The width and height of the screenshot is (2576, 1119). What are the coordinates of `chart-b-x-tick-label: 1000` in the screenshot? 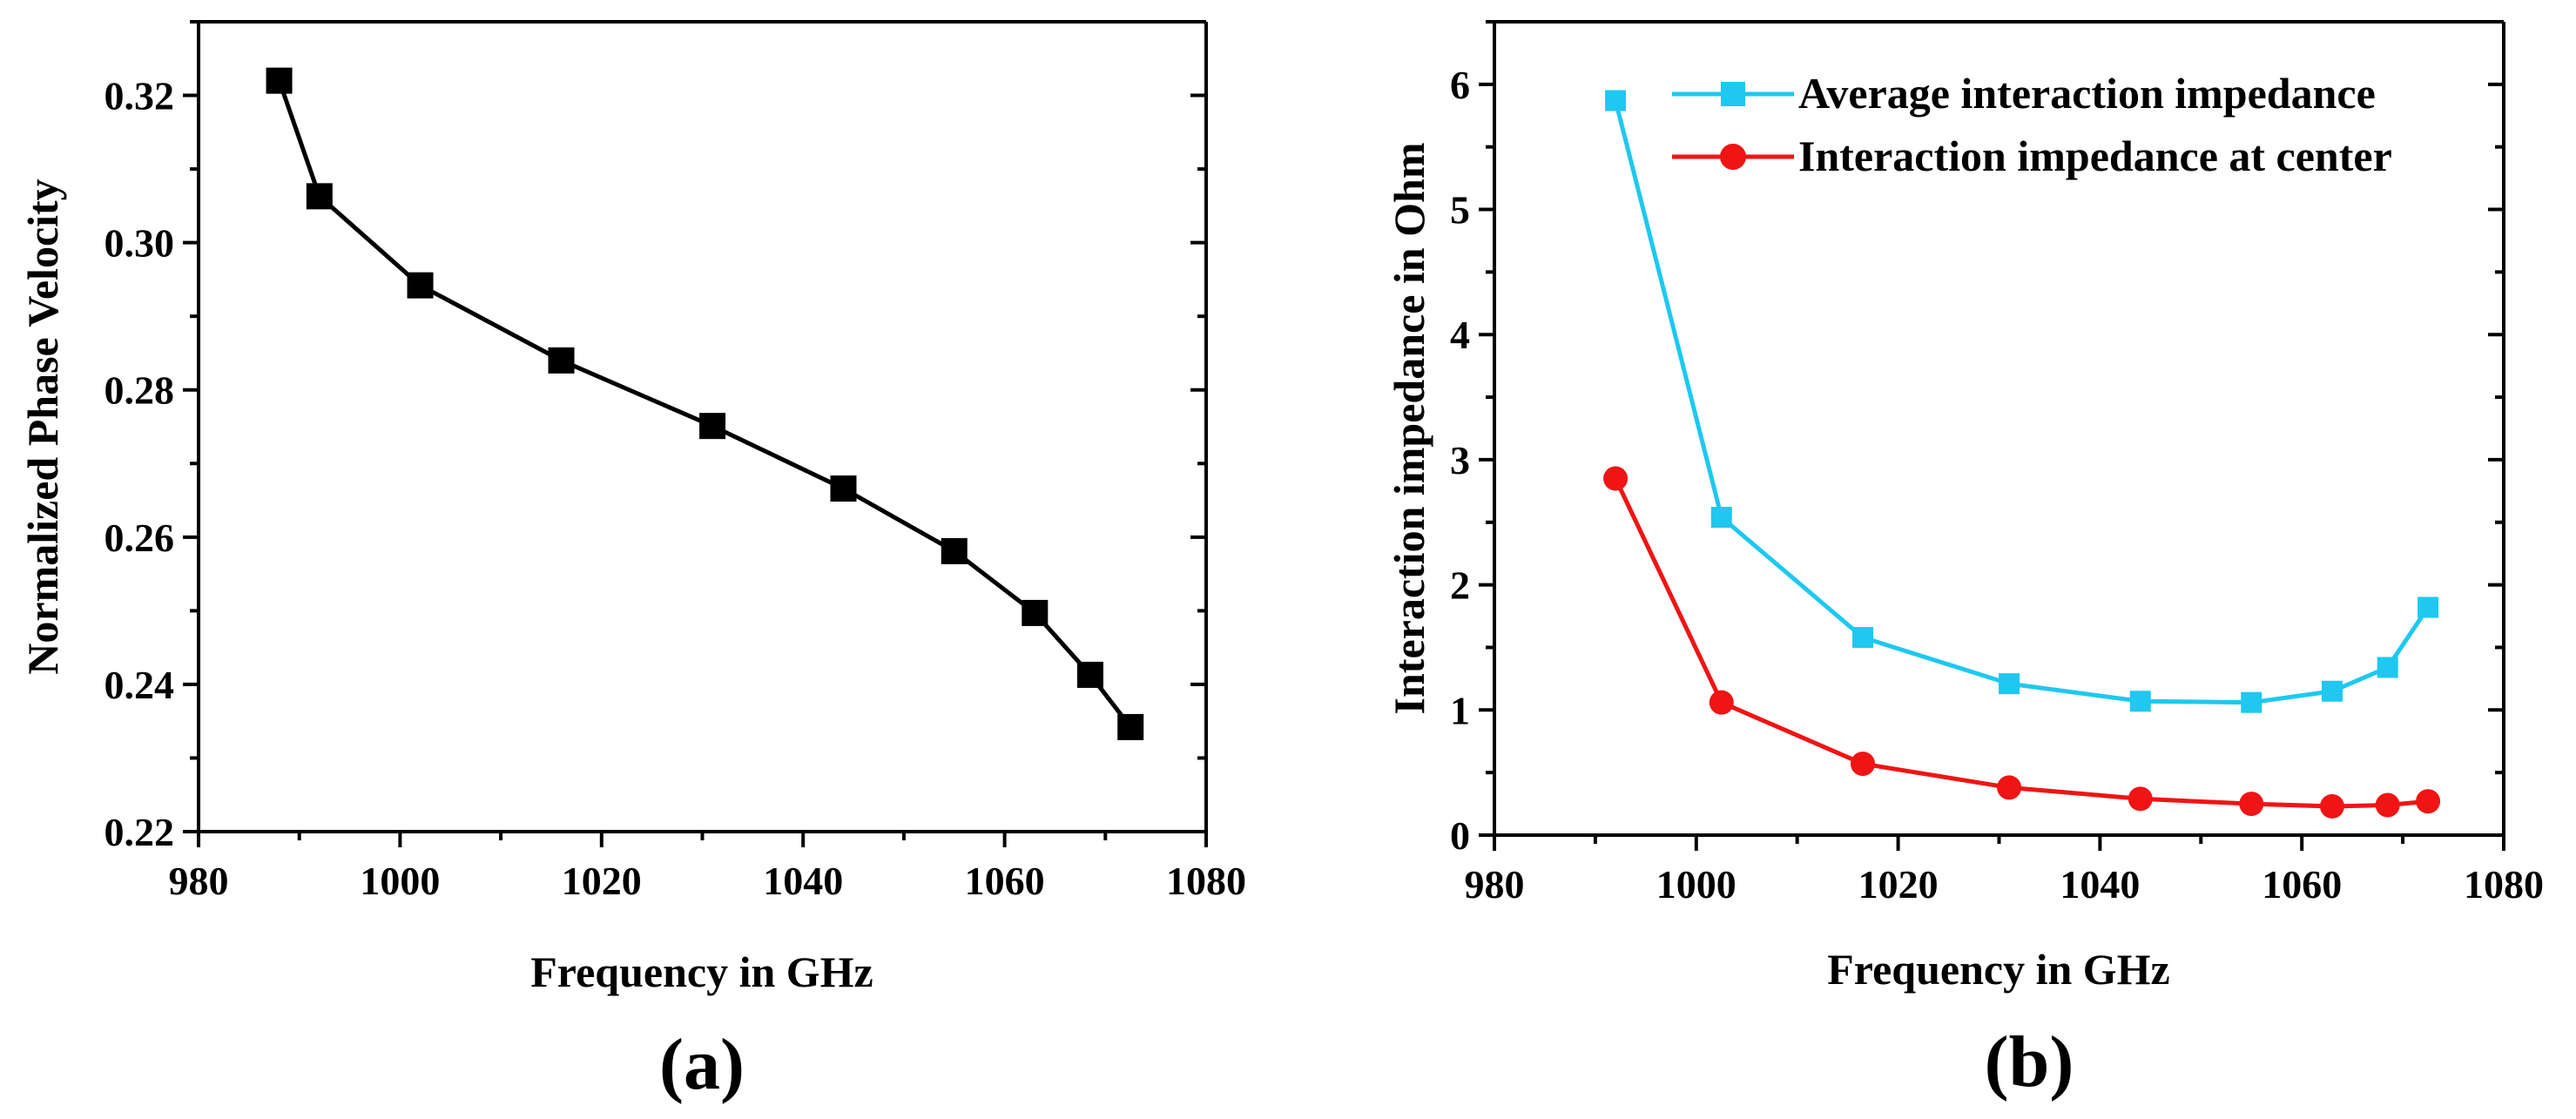 It's located at (1696, 885).